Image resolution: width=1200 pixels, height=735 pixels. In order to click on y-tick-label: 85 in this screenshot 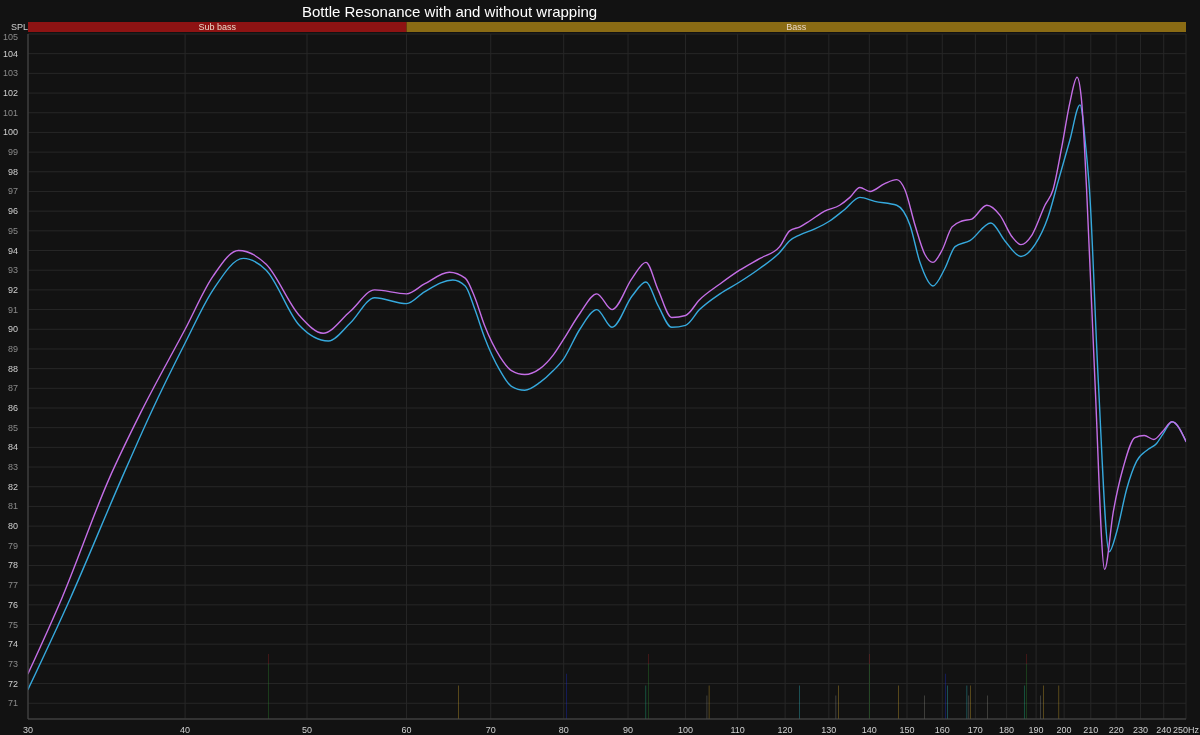, I will do `click(12, 427)`.